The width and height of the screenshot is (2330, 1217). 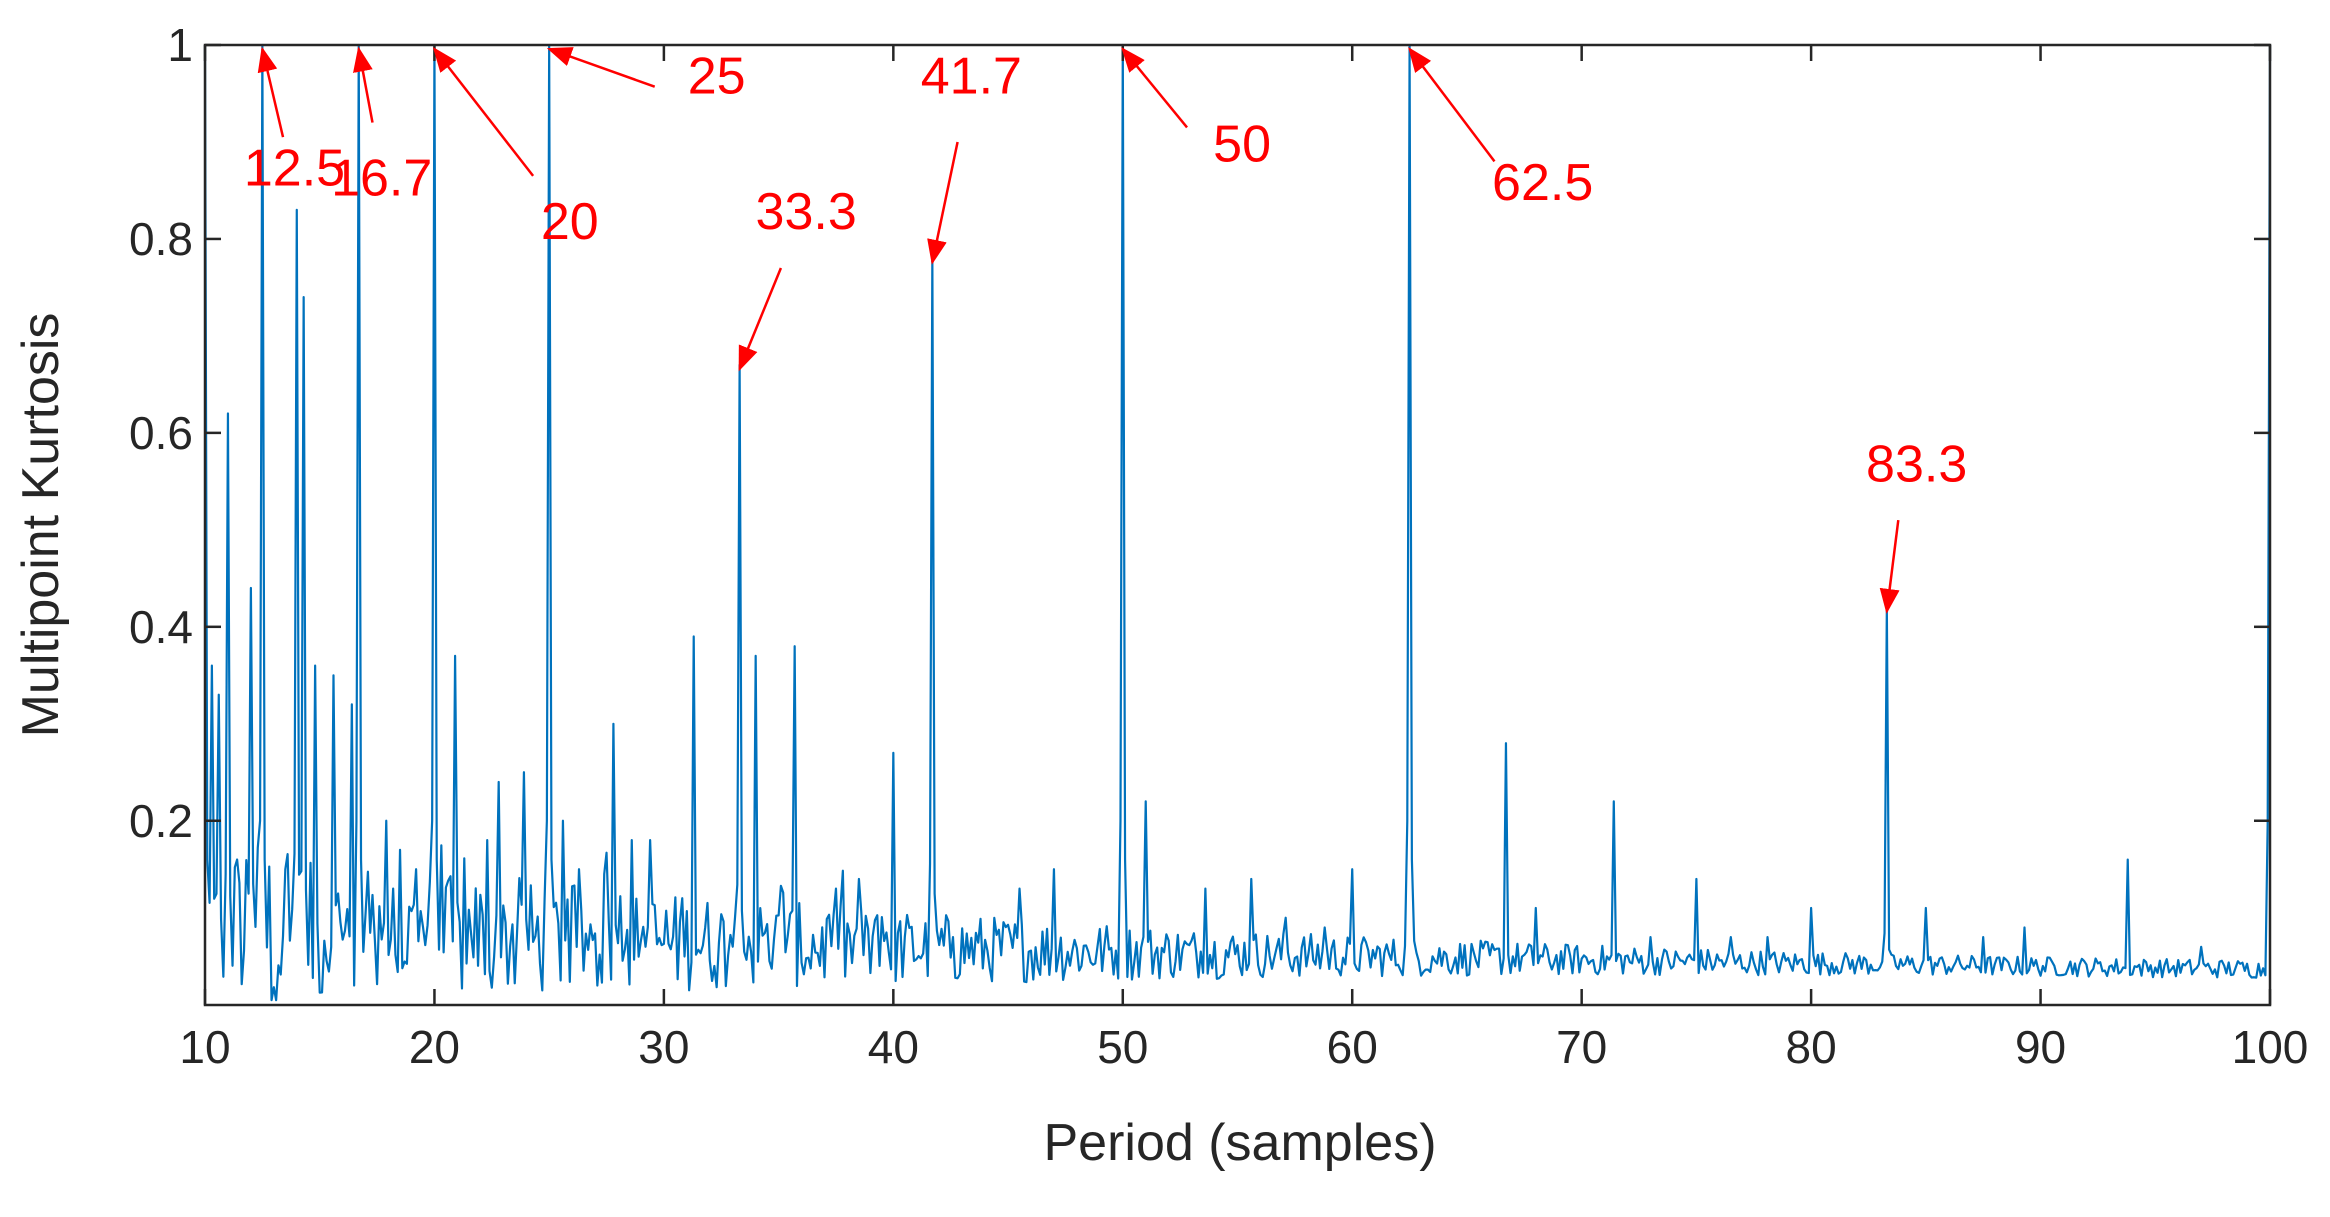 What do you see at coordinates (570, 222) in the screenshot?
I see `annotation-label: 20` at bounding box center [570, 222].